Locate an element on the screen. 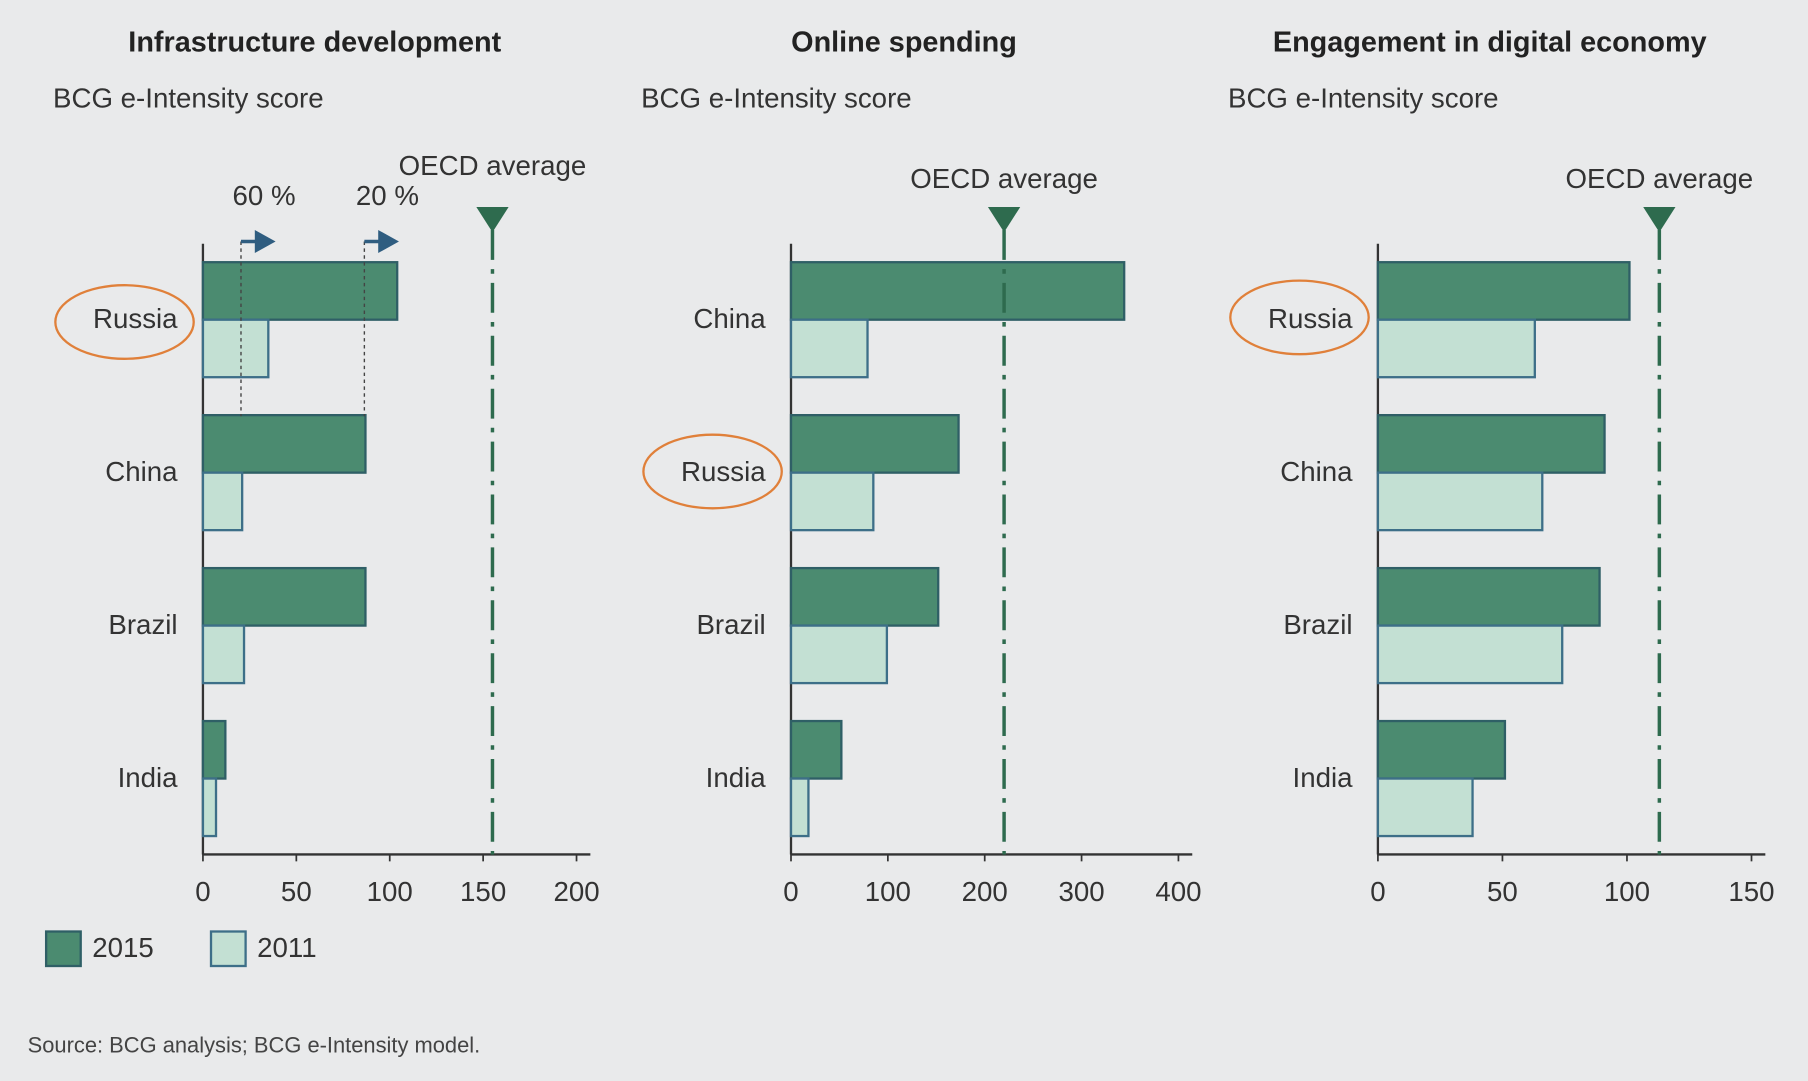 Image resolution: width=1808 pixels, height=1081 pixels. legend-label: 2011 is located at coordinates (286, 947).